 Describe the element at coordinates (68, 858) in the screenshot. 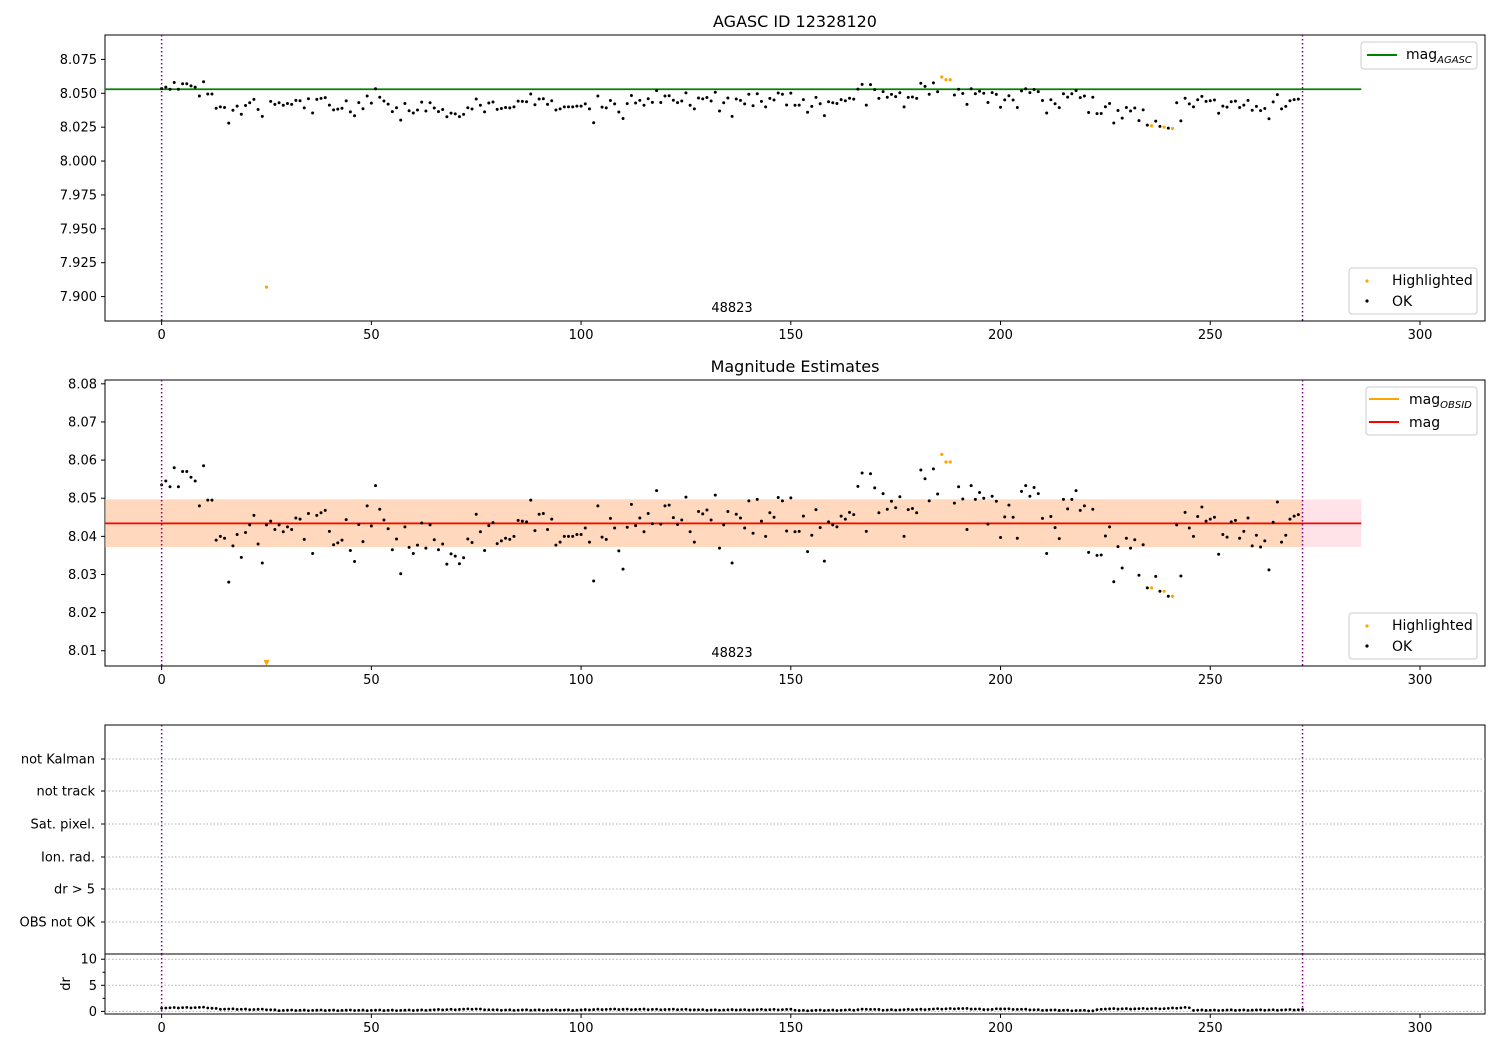

I see `flag-label: Ion. rad.` at that location.